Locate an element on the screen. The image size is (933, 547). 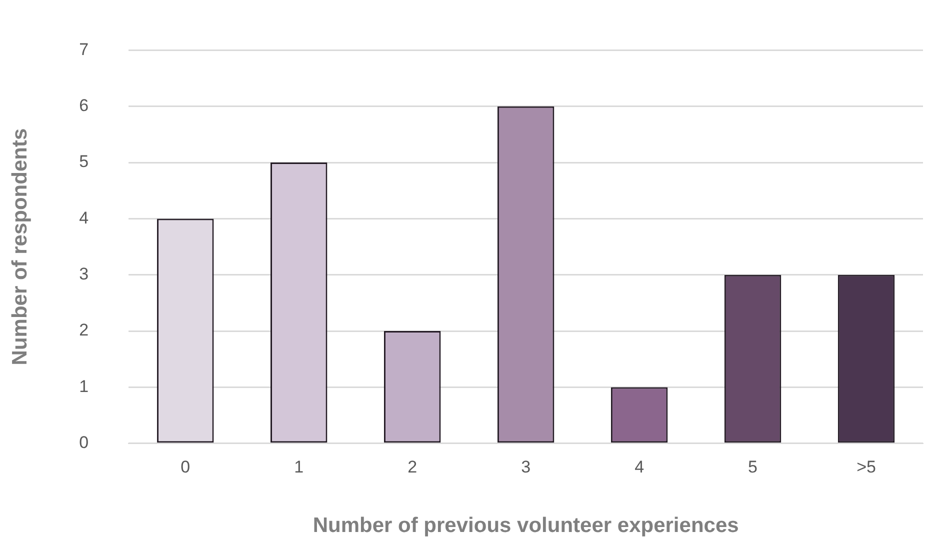
y-axis-title: Number of respondents is located at coordinates (20, 247).